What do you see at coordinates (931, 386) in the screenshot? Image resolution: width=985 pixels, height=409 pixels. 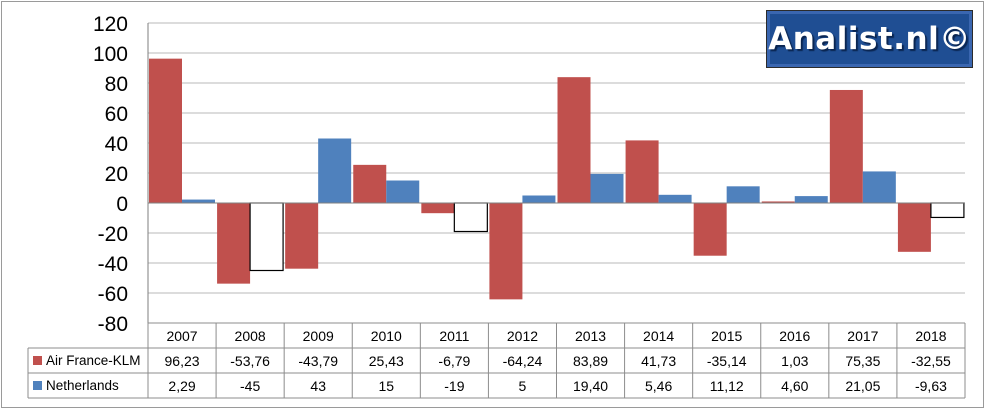 I see `data-label: -9,63` at bounding box center [931, 386].